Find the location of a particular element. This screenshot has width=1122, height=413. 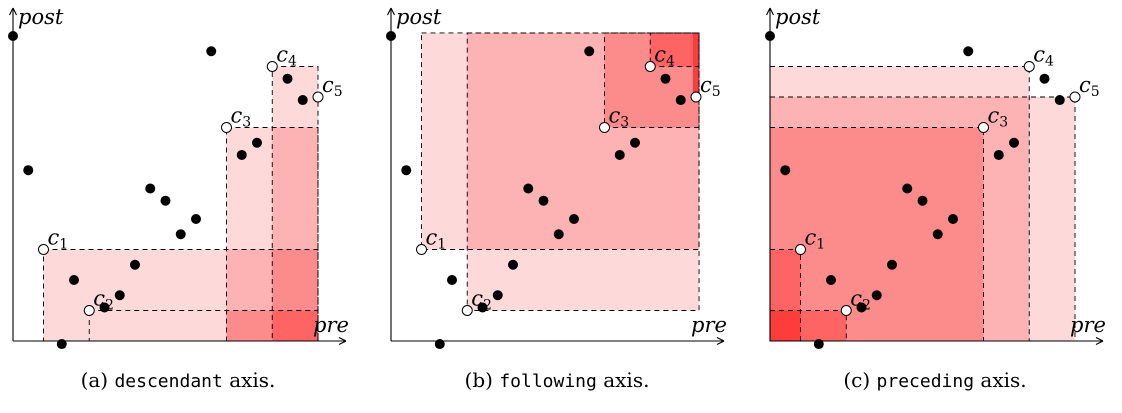

outline-c2 is located at coordinates (583, 171).